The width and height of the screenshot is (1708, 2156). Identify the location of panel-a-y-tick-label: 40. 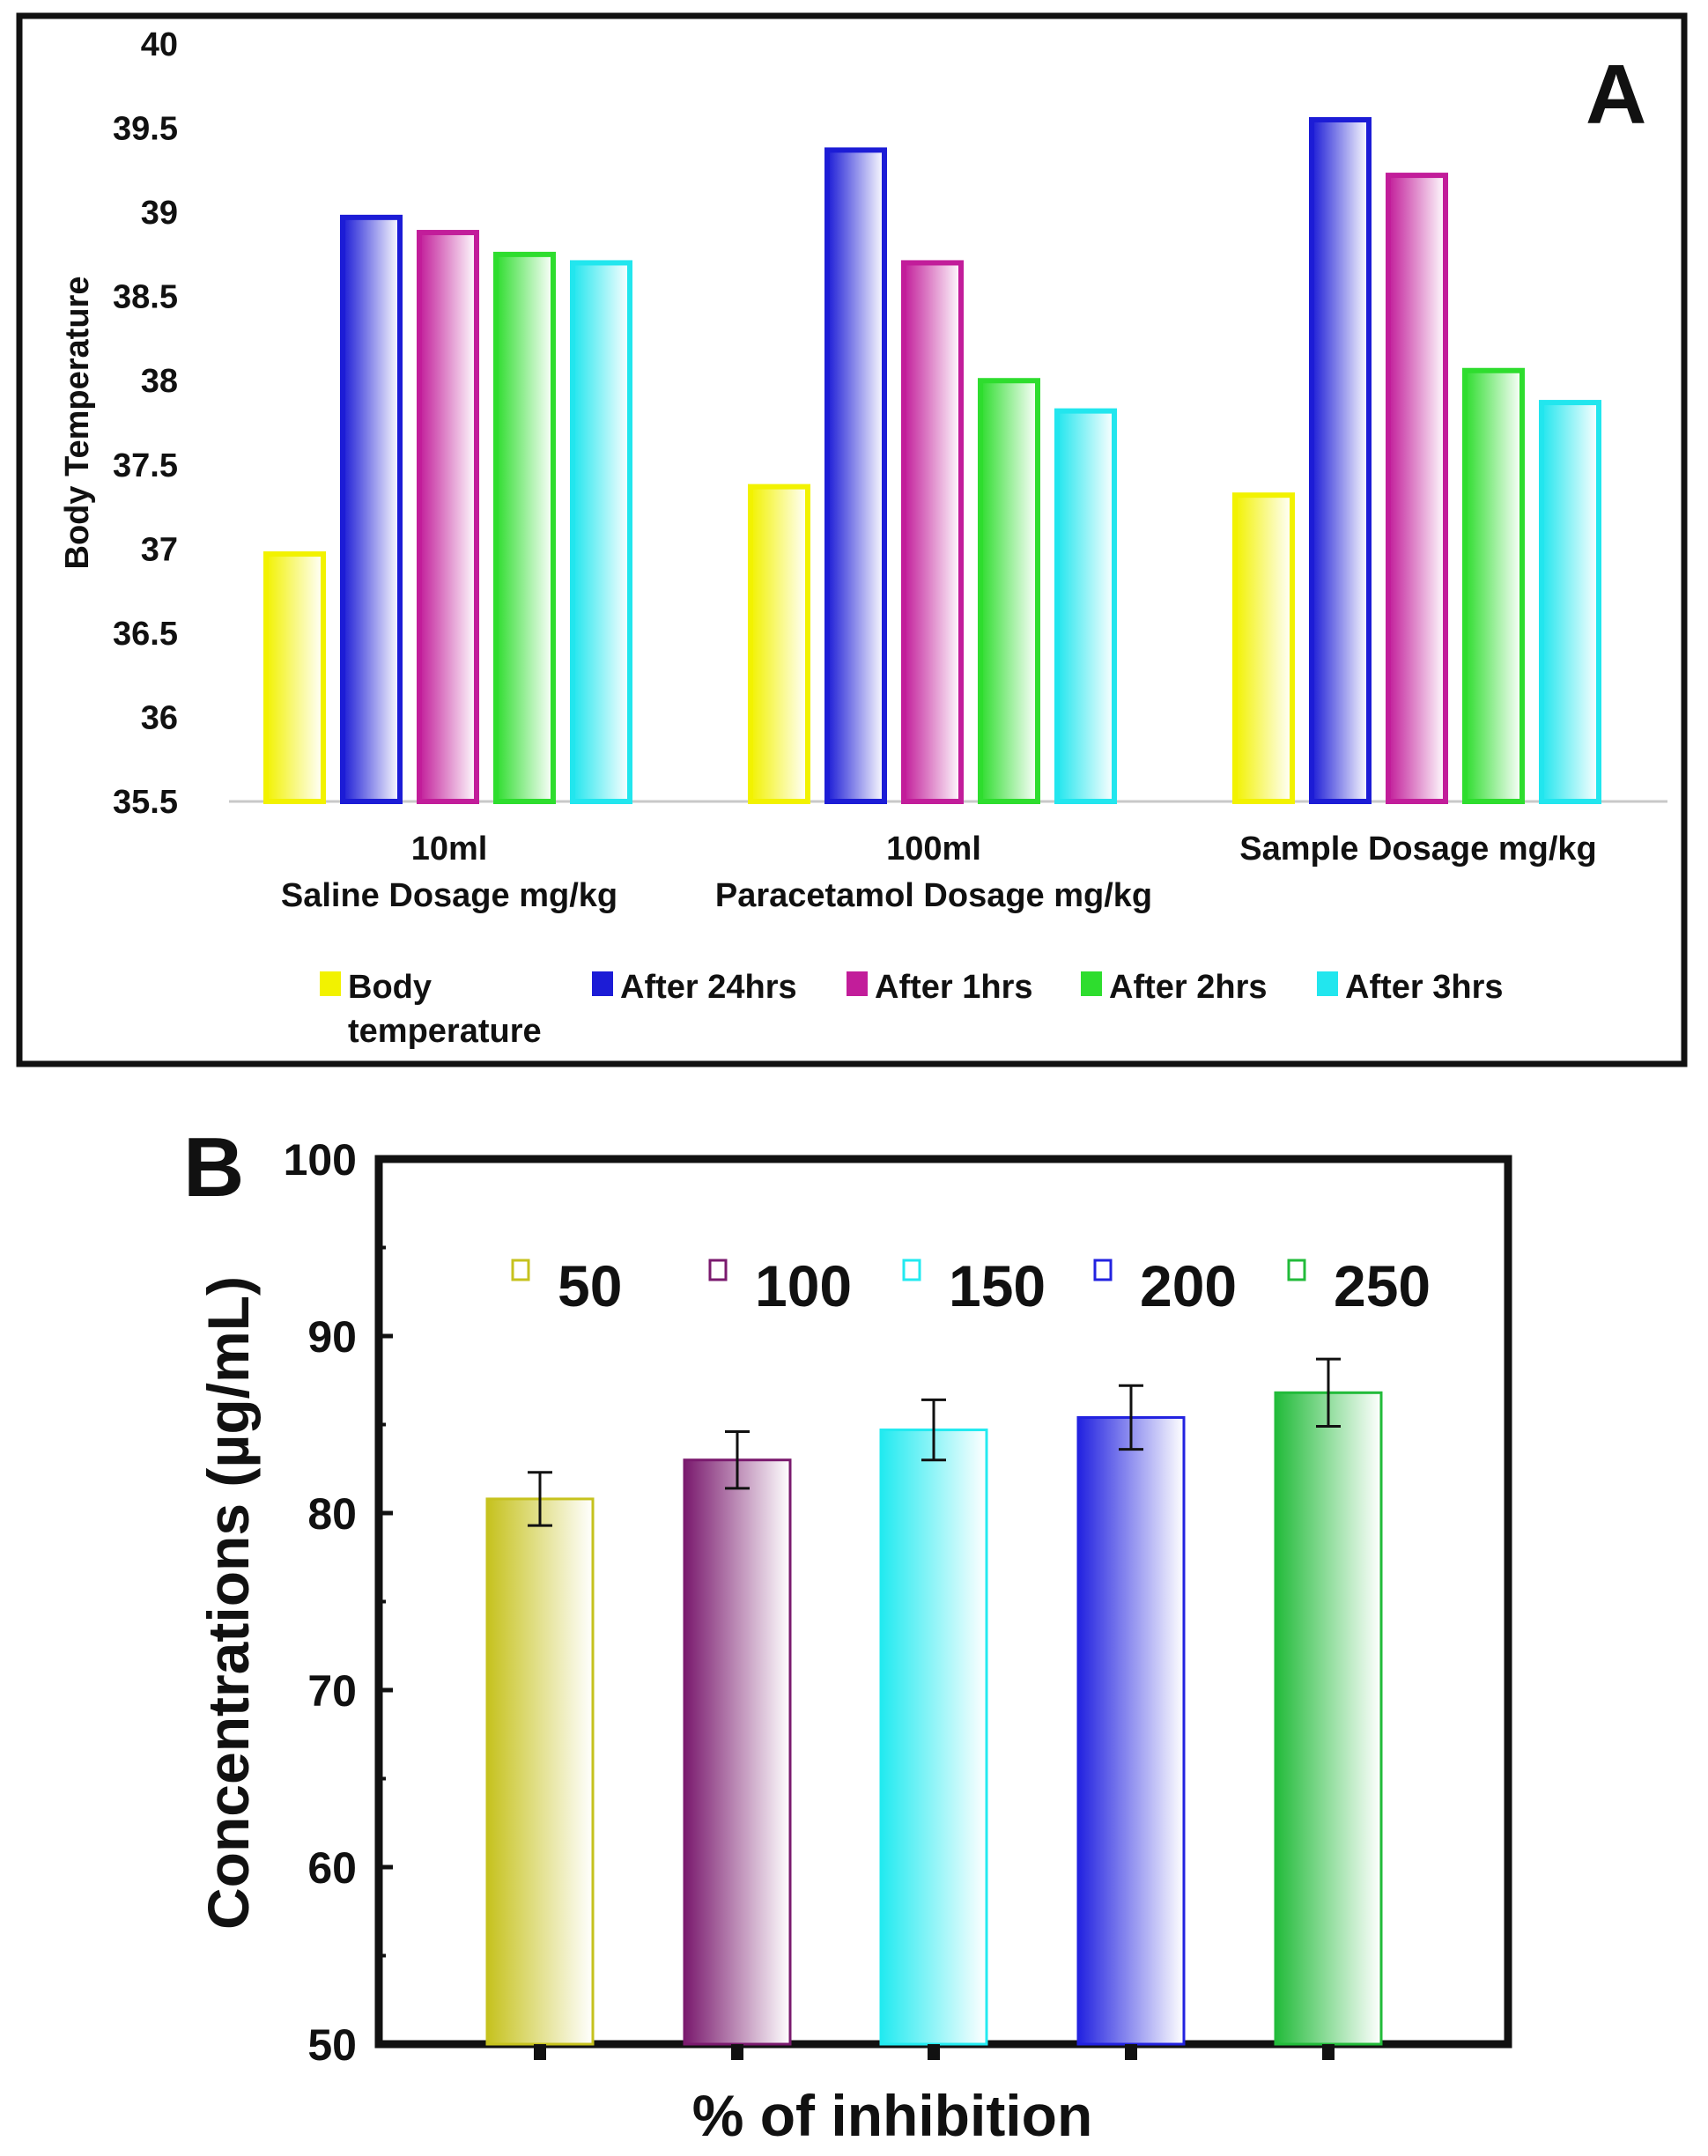
(159, 44).